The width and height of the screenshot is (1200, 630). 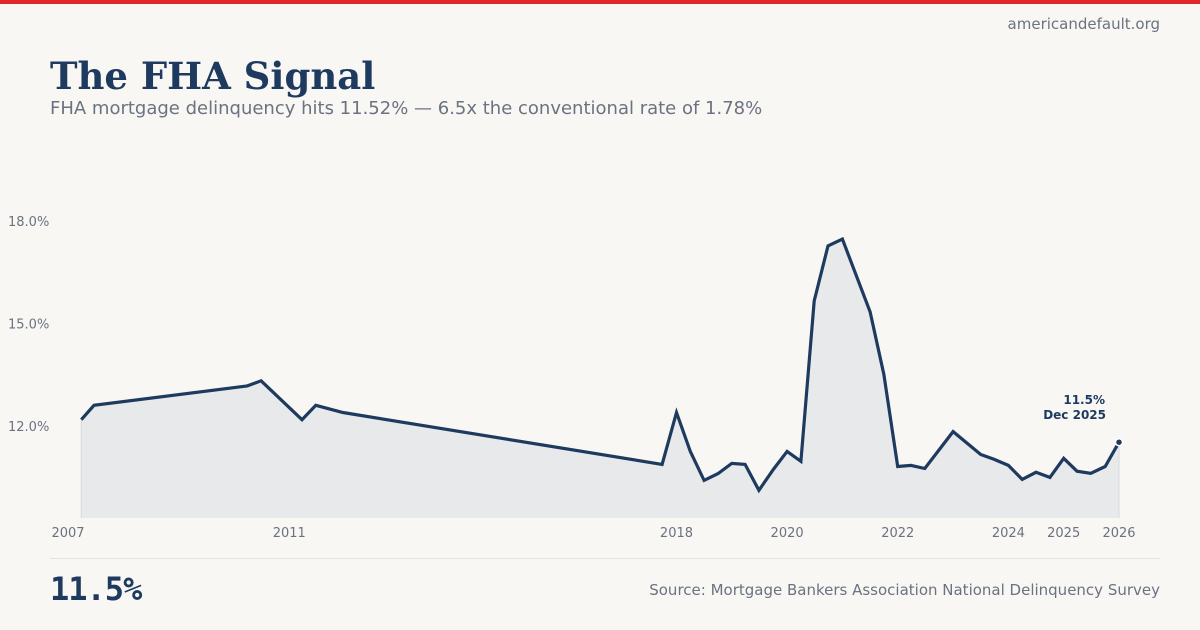 What do you see at coordinates (1084, 400) in the screenshot?
I see `annotation-value: 11.5%` at bounding box center [1084, 400].